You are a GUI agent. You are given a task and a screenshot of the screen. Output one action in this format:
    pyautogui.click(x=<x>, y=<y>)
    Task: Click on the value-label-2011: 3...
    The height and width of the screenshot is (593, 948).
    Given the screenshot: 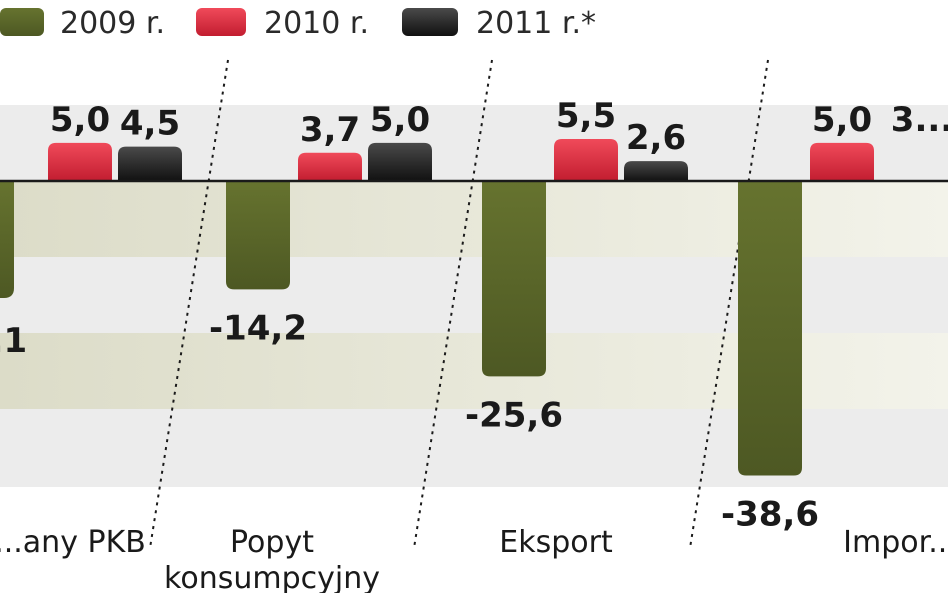 What is the action you would take?
    pyautogui.click(x=919, y=120)
    